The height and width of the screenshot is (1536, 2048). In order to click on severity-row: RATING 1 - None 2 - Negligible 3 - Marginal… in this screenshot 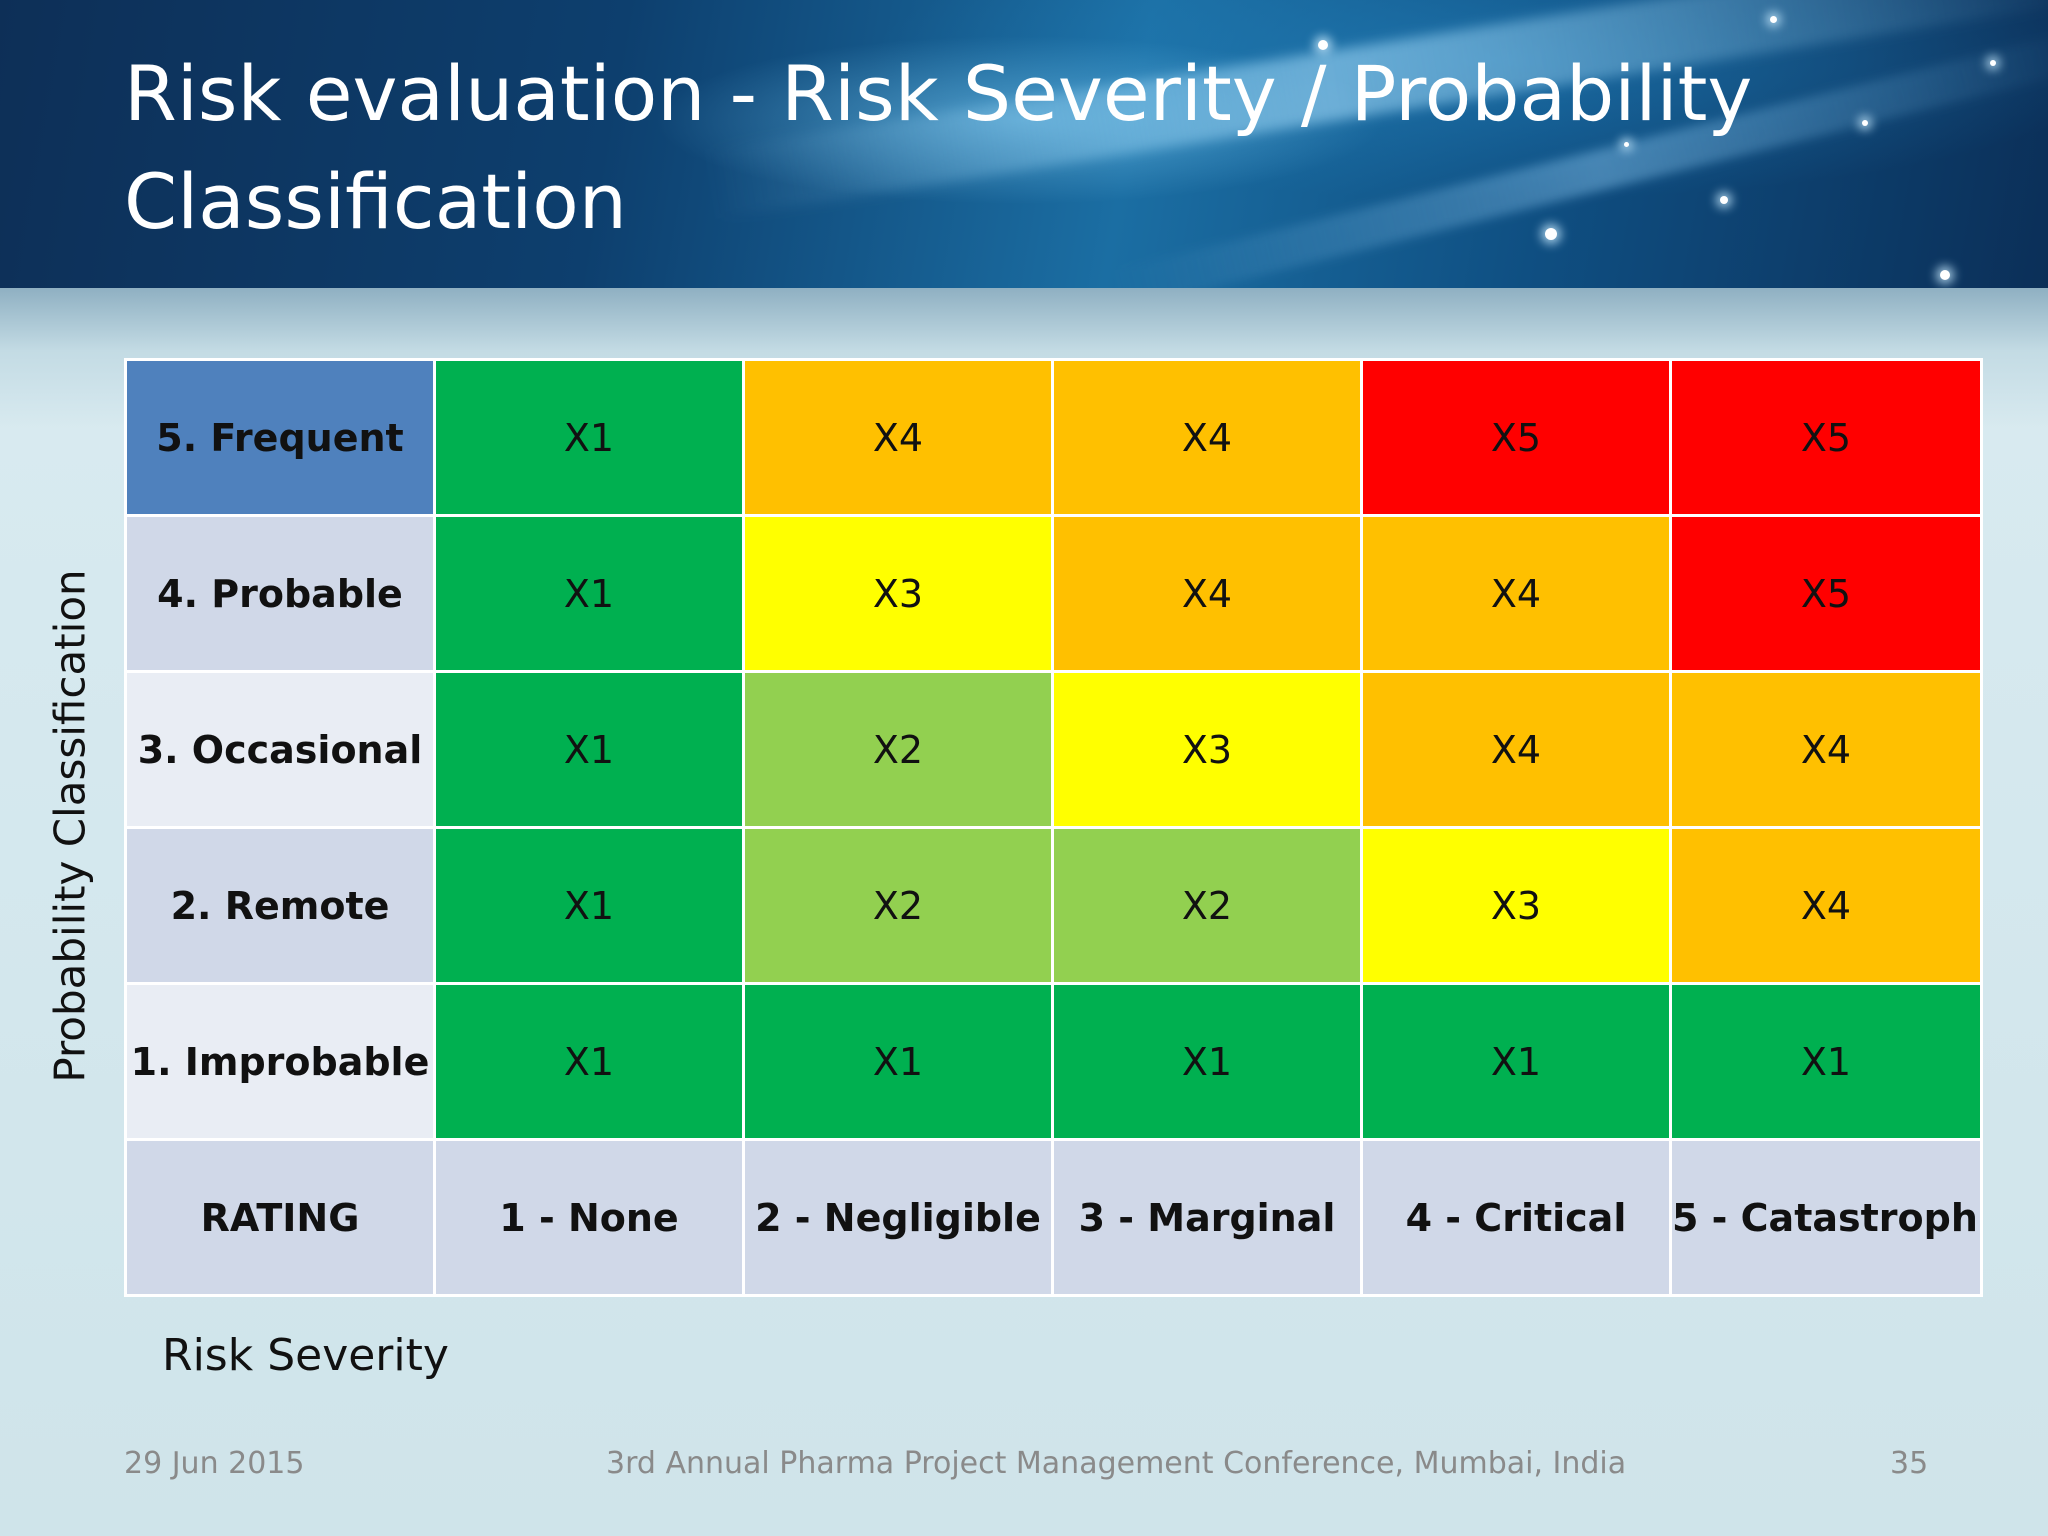, I will do `click(1053, 1217)`.